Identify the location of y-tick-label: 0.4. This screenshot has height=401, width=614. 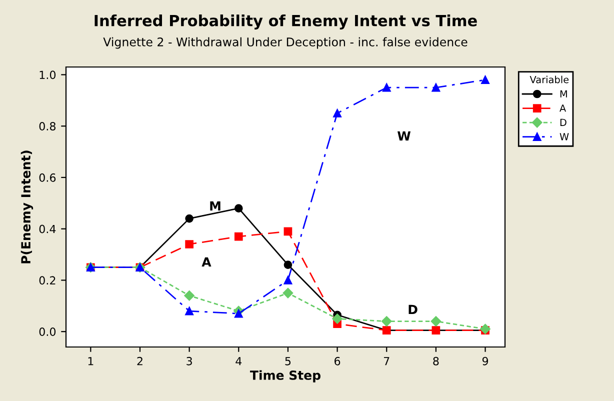
(47, 229).